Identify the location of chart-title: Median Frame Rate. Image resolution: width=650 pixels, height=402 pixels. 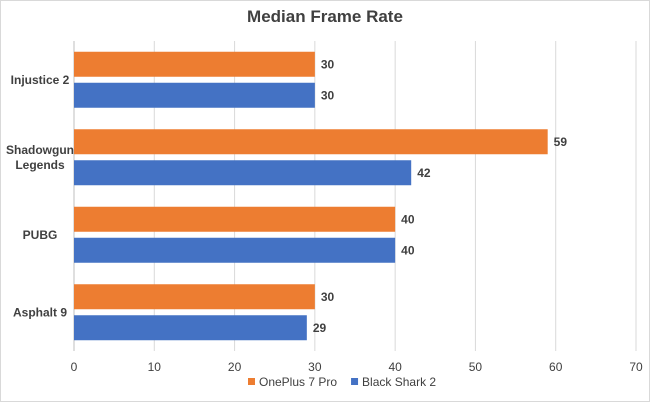
(325, 16).